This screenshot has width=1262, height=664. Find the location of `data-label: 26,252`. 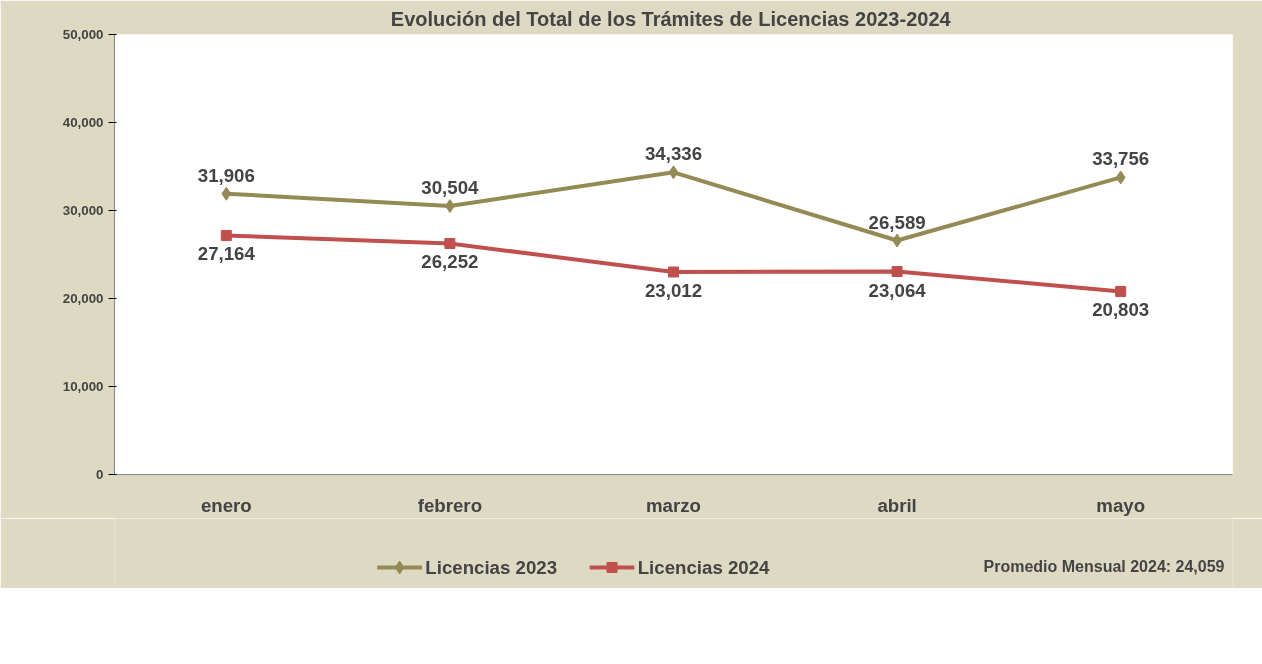

data-label: 26,252 is located at coordinates (450, 262).